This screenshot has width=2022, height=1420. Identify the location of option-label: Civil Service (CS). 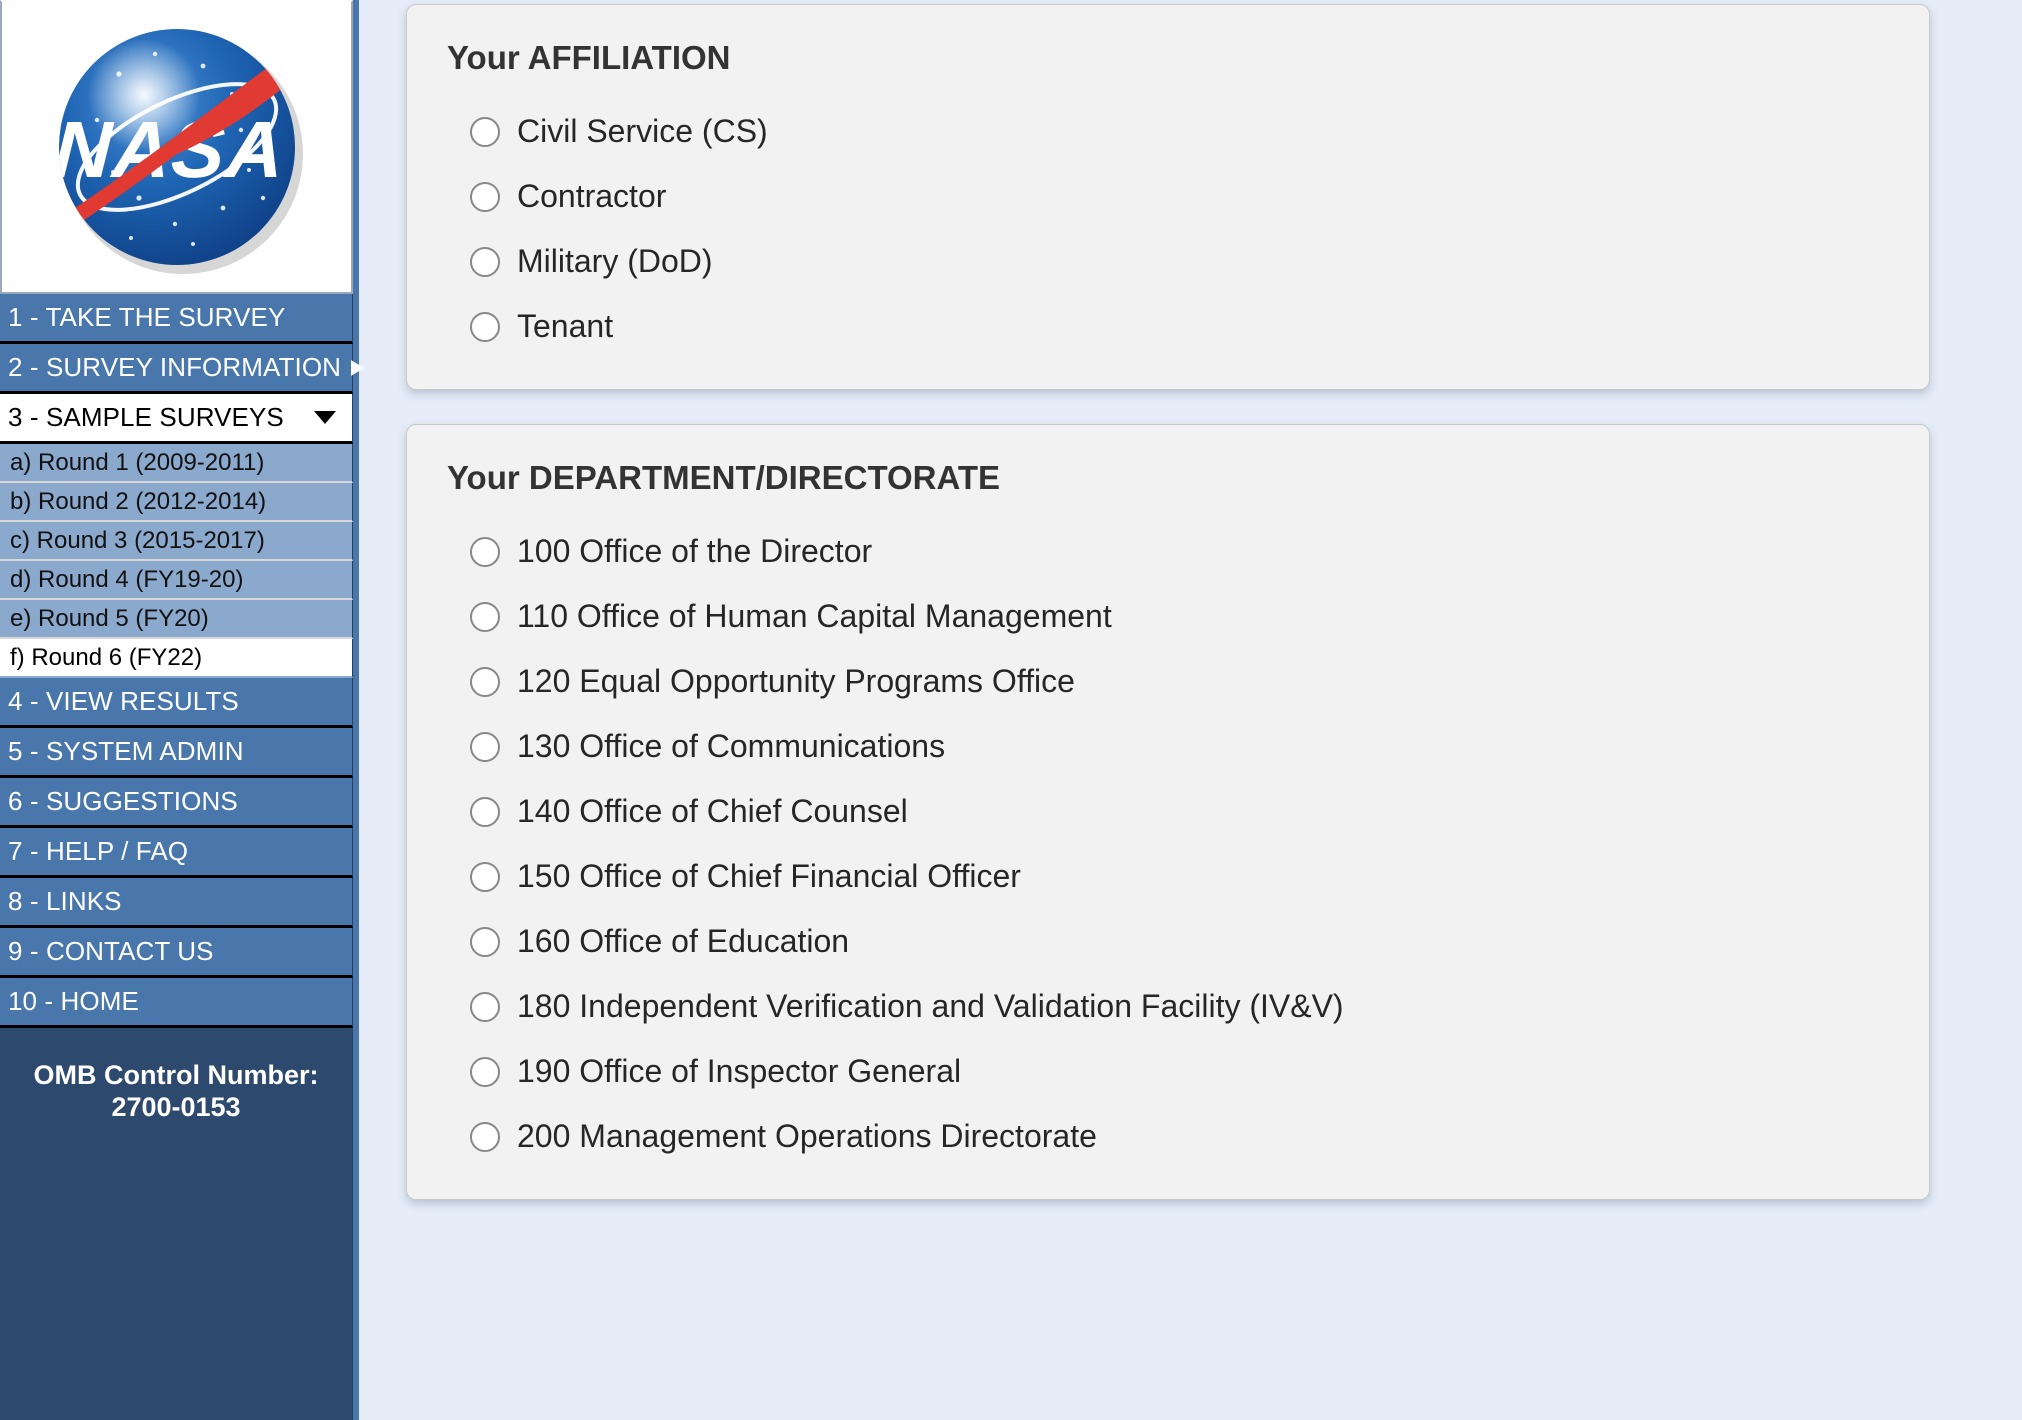
(642, 131).